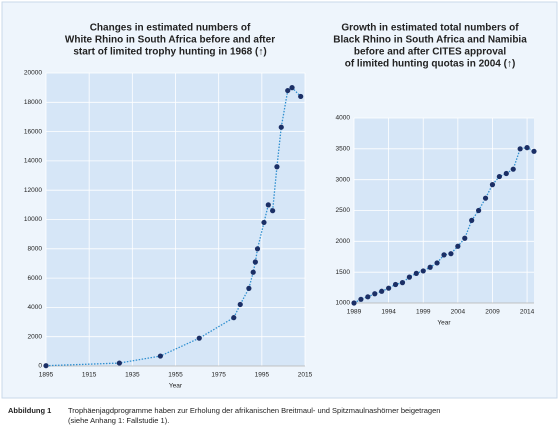 This screenshot has height=443, width=559. I want to click on y-tick-label: 1500, so click(343, 272).